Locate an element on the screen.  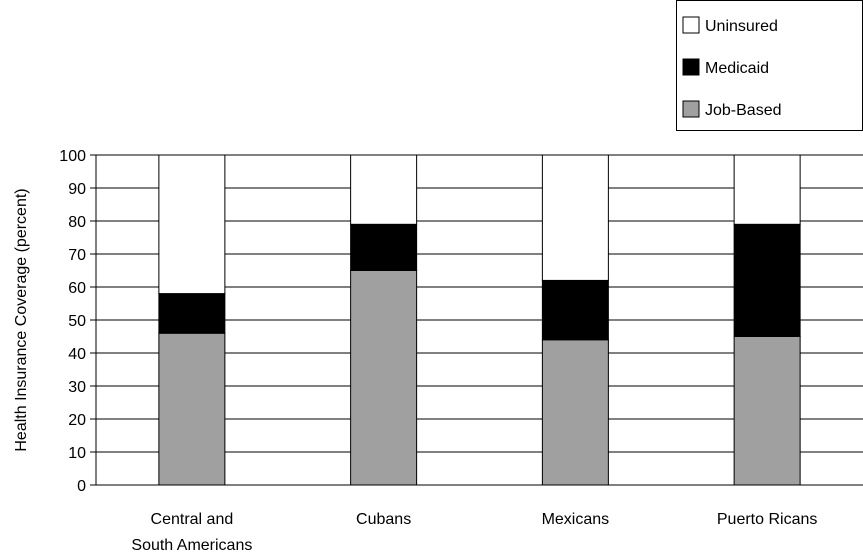
y-tick-labels: 0 10 20 30 40 50 60 70 80 90 100 is located at coordinates (72, 321).